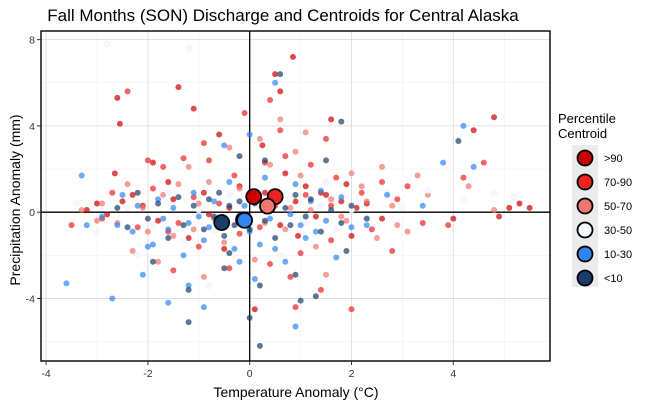 The height and width of the screenshot is (408, 653). What do you see at coordinates (15, 199) in the screenshot?
I see `y-axis-title: Precipitation Anomaly (mm)` at bounding box center [15, 199].